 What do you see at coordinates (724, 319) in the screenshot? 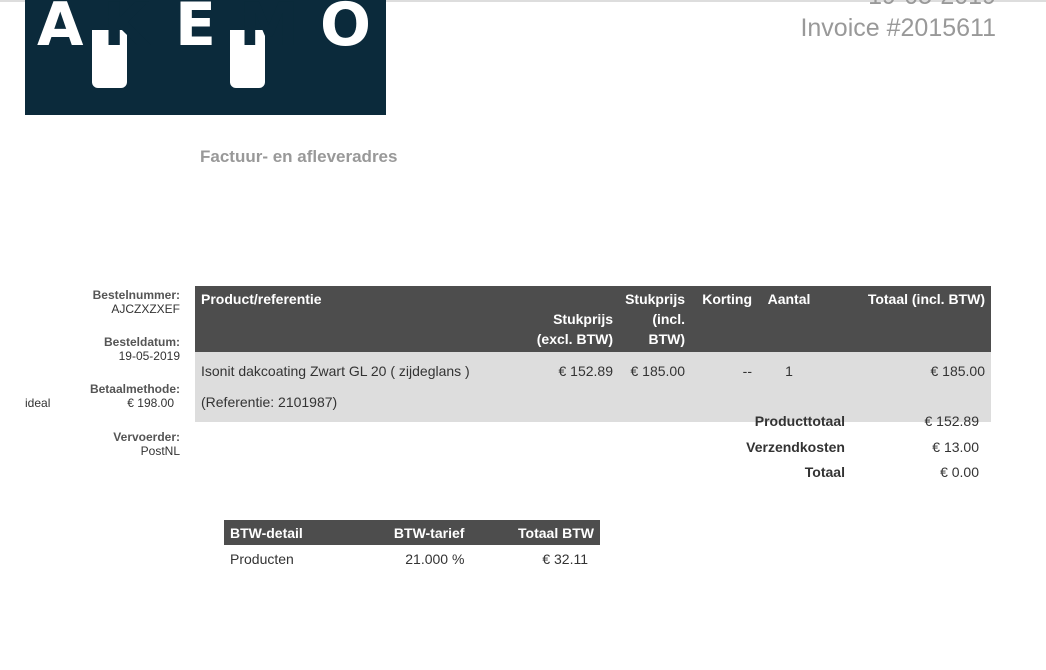
I see `col-discount: Korting` at bounding box center [724, 319].